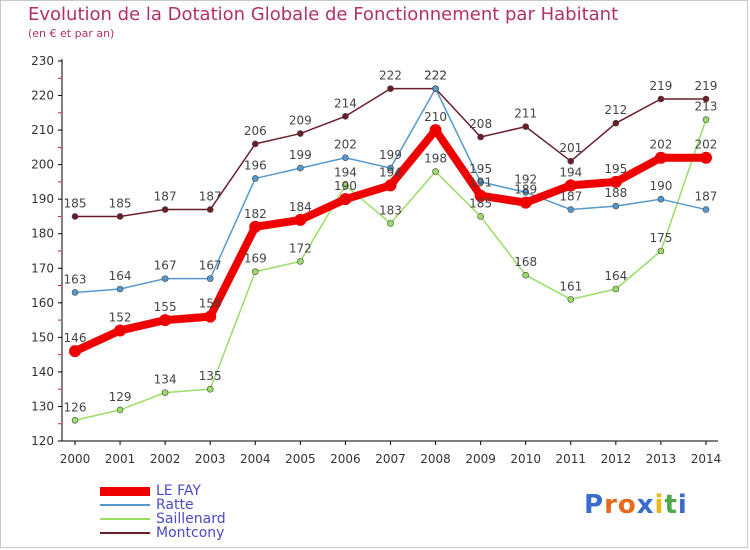 This screenshot has width=750, height=550. I want to click on y-tick-label: 200, so click(42, 165).